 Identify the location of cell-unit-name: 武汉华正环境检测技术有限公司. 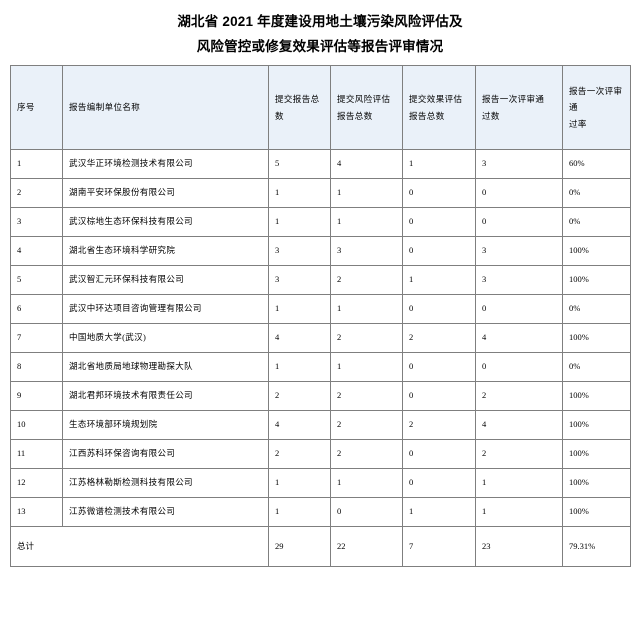
(165, 164).